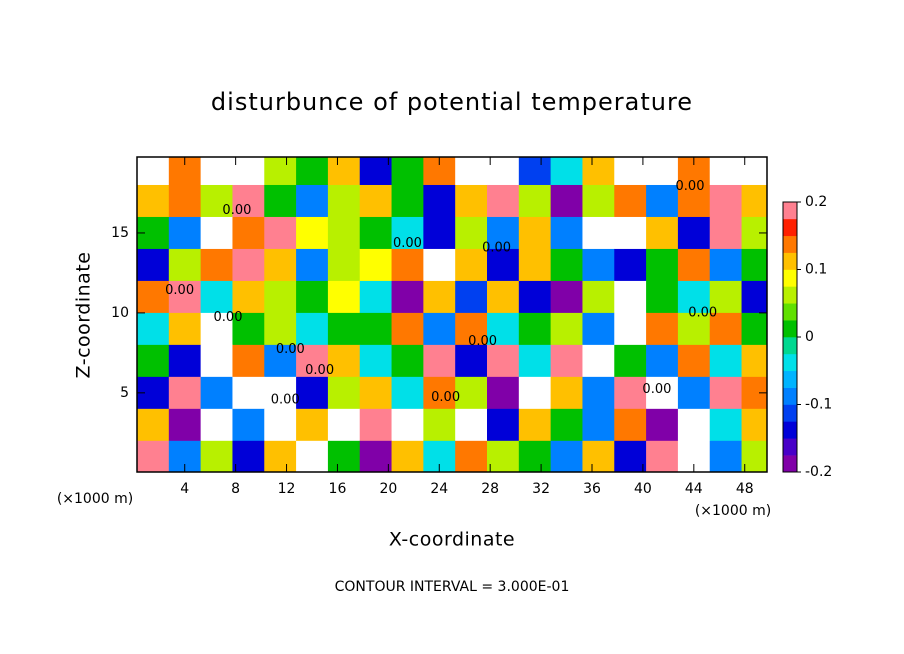  Describe the element at coordinates (816, 202) in the screenshot. I see `colorbar-tick-label: 0.2` at that location.